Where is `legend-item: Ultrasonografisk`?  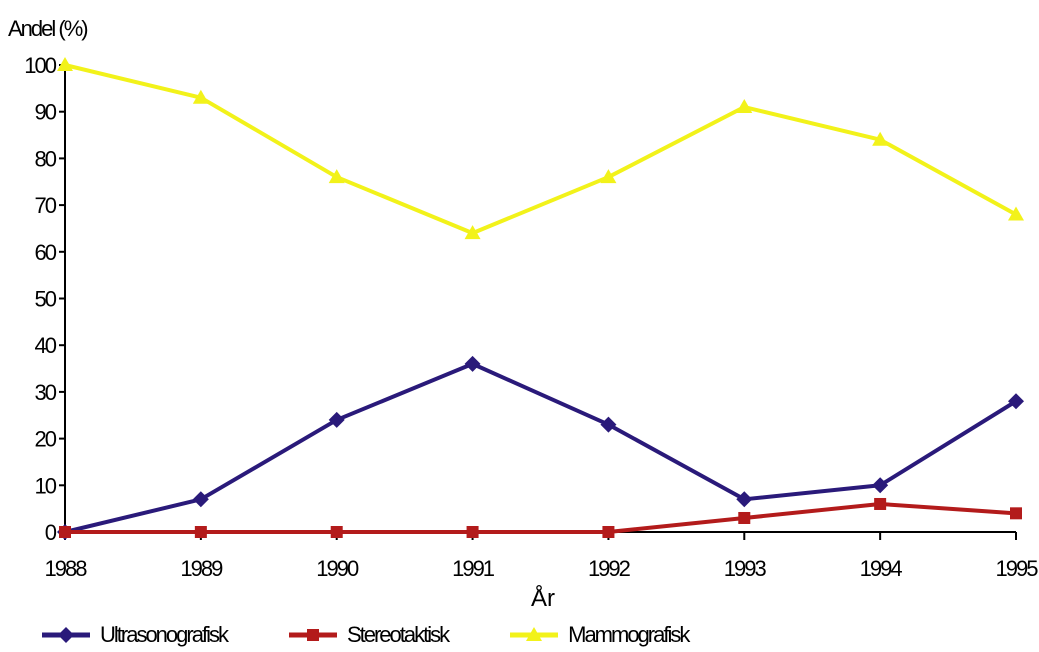 legend-item: Ultrasonografisk is located at coordinates (134, 635).